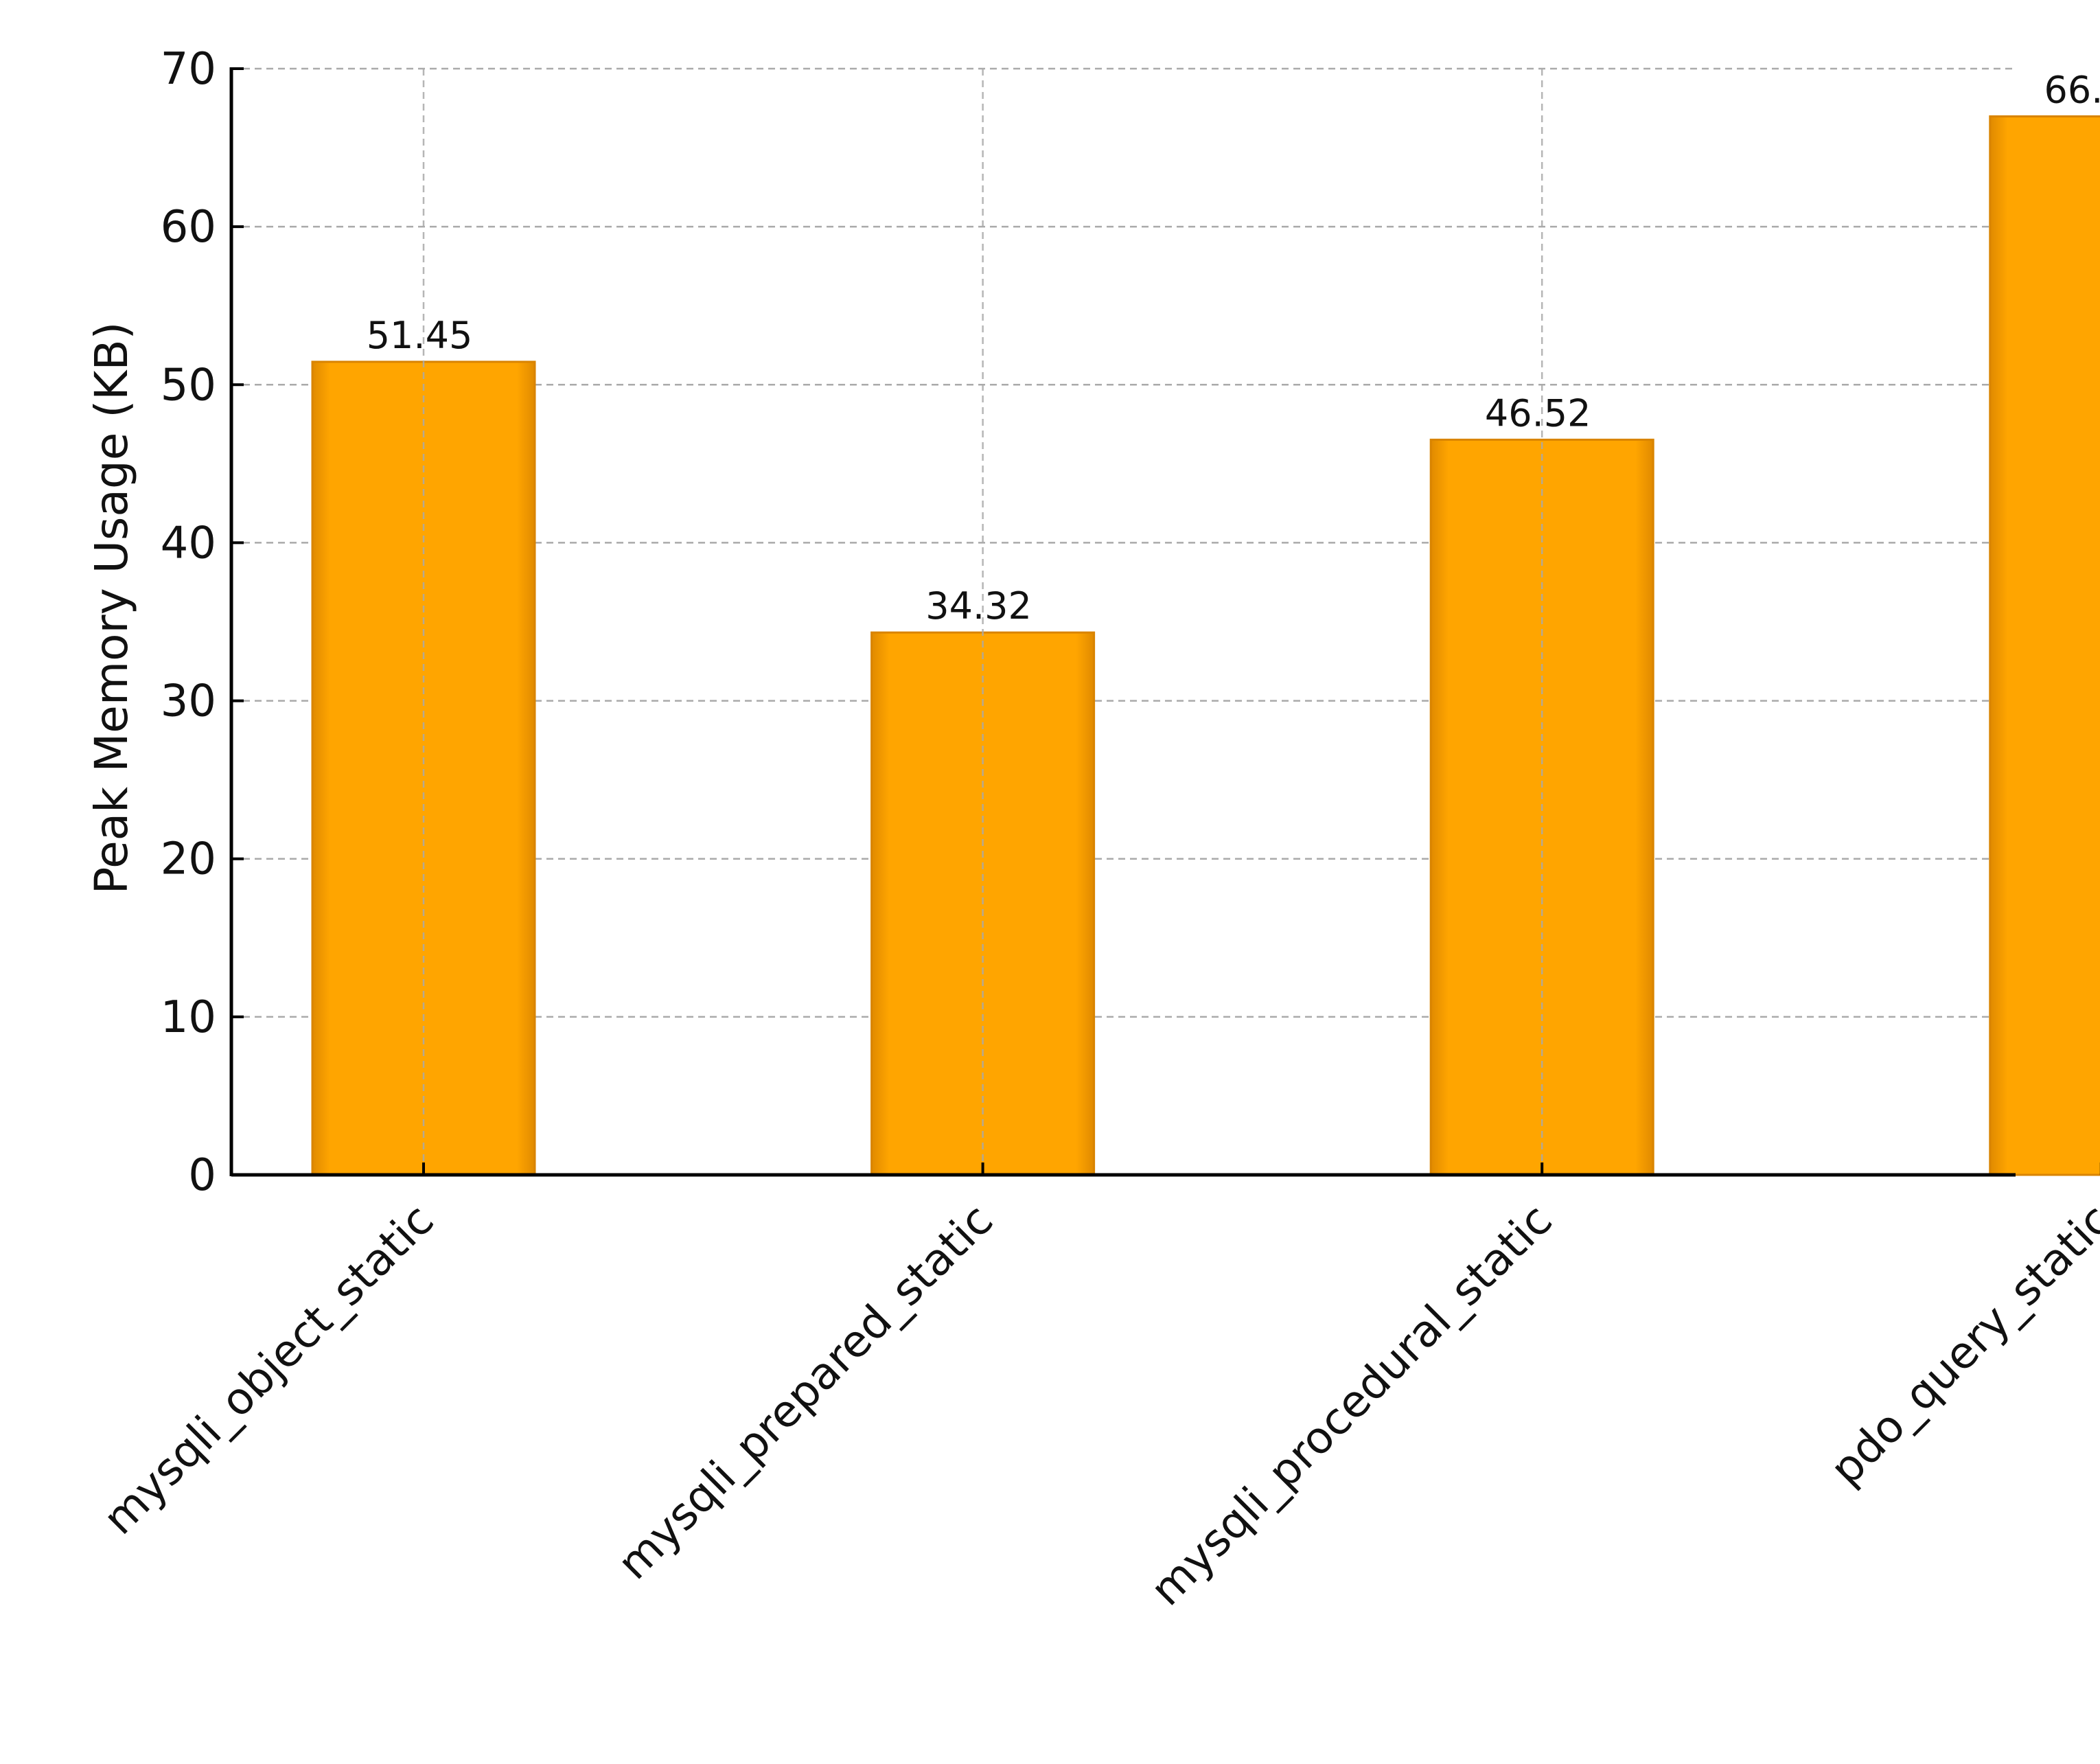 The image size is (2100, 1764). Describe the element at coordinates (189, 385) in the screenshot. I see `y-tick-label: 50` at that location.